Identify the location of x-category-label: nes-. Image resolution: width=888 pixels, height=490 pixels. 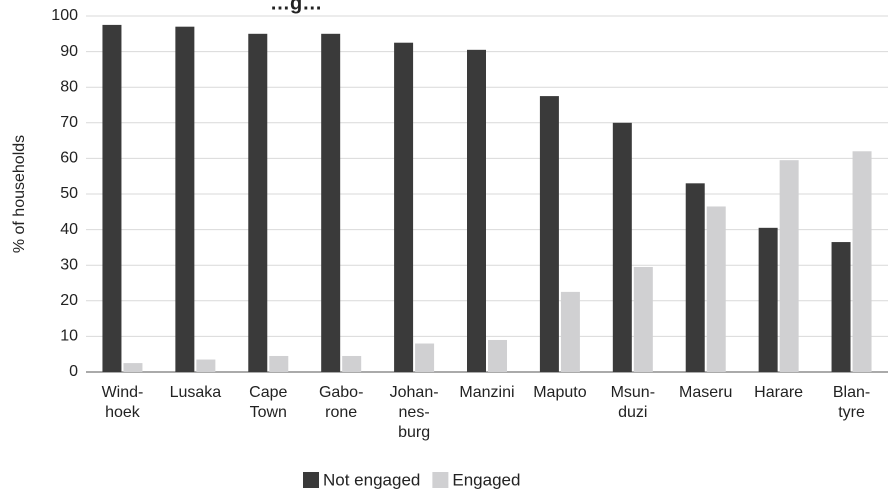
(414, 412).